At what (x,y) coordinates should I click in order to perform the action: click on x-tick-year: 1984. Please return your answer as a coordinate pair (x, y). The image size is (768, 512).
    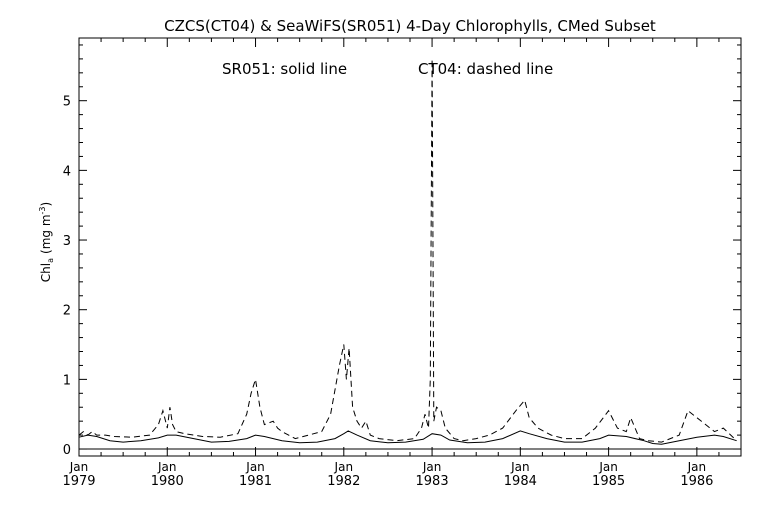
    Looking at the image, I should click on (520, 481).